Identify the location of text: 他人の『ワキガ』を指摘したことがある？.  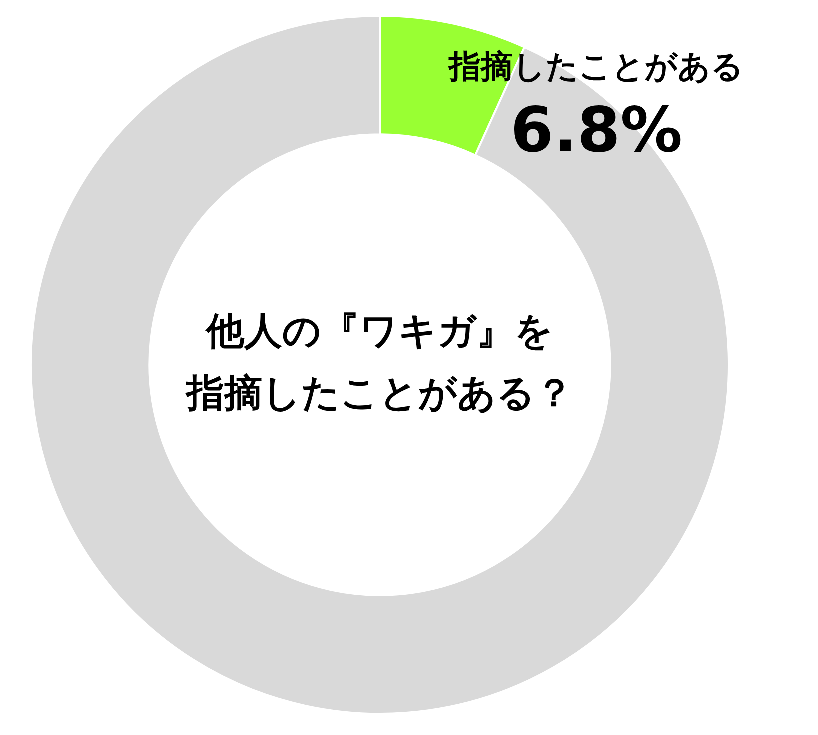
(379, 362).